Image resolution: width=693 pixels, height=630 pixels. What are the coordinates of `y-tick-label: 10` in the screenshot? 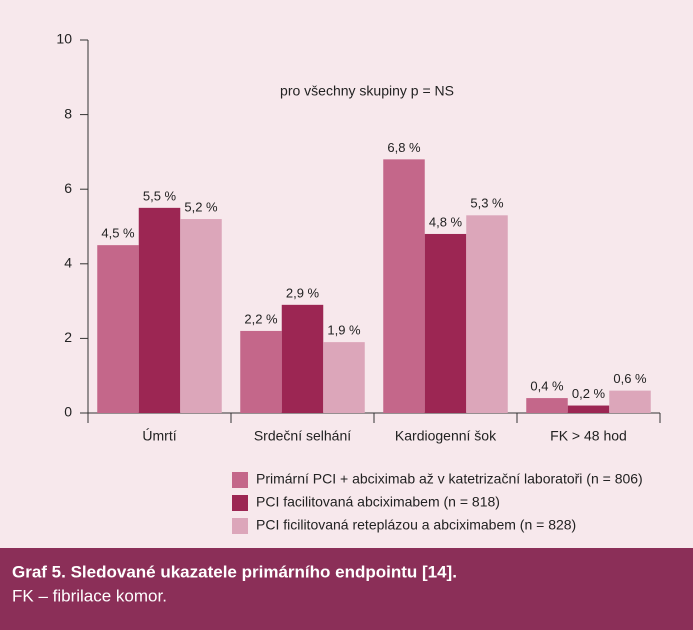 It's located at (64, 39).